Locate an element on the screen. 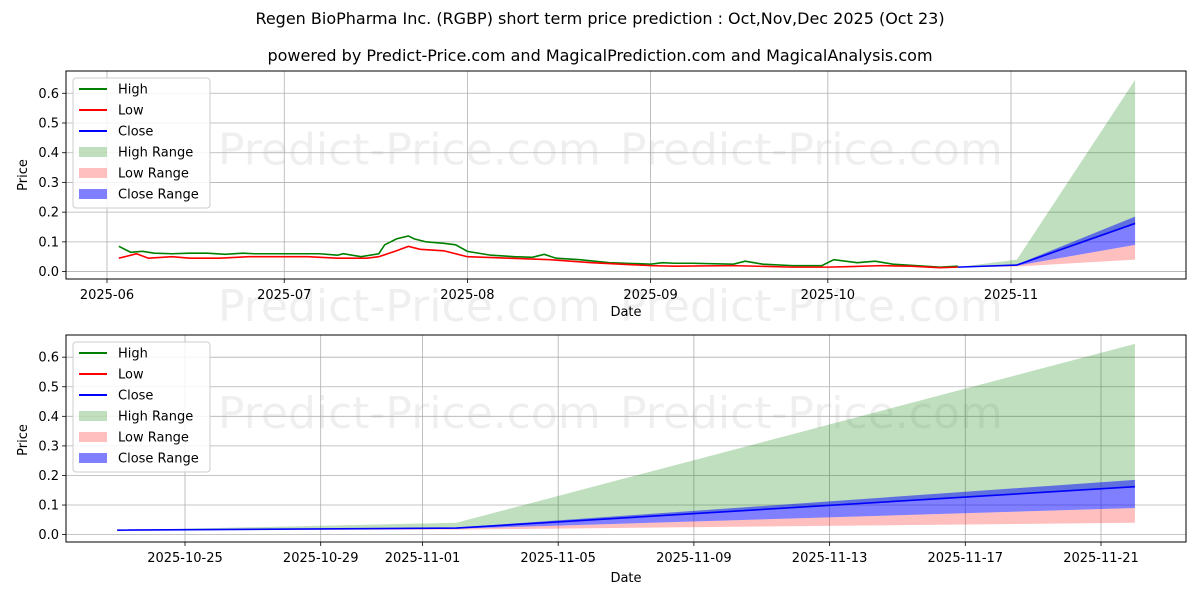 This screenshot has width=1200, height=600. x-tick-label: 2025-11-21 is located at coordinates (1101, 558).